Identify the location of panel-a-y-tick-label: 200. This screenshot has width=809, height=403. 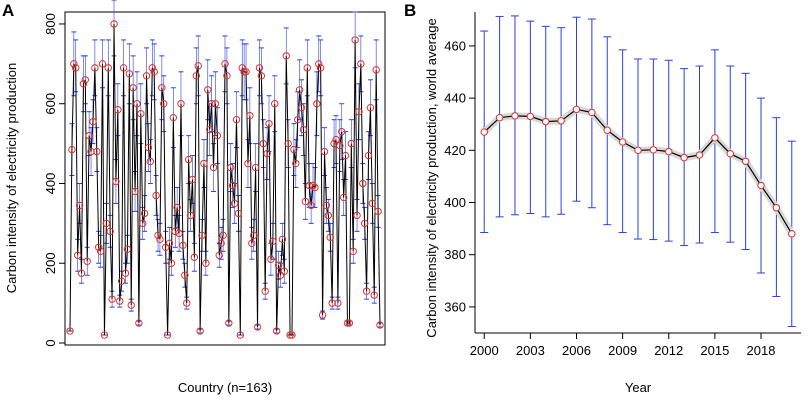
(50, 263).